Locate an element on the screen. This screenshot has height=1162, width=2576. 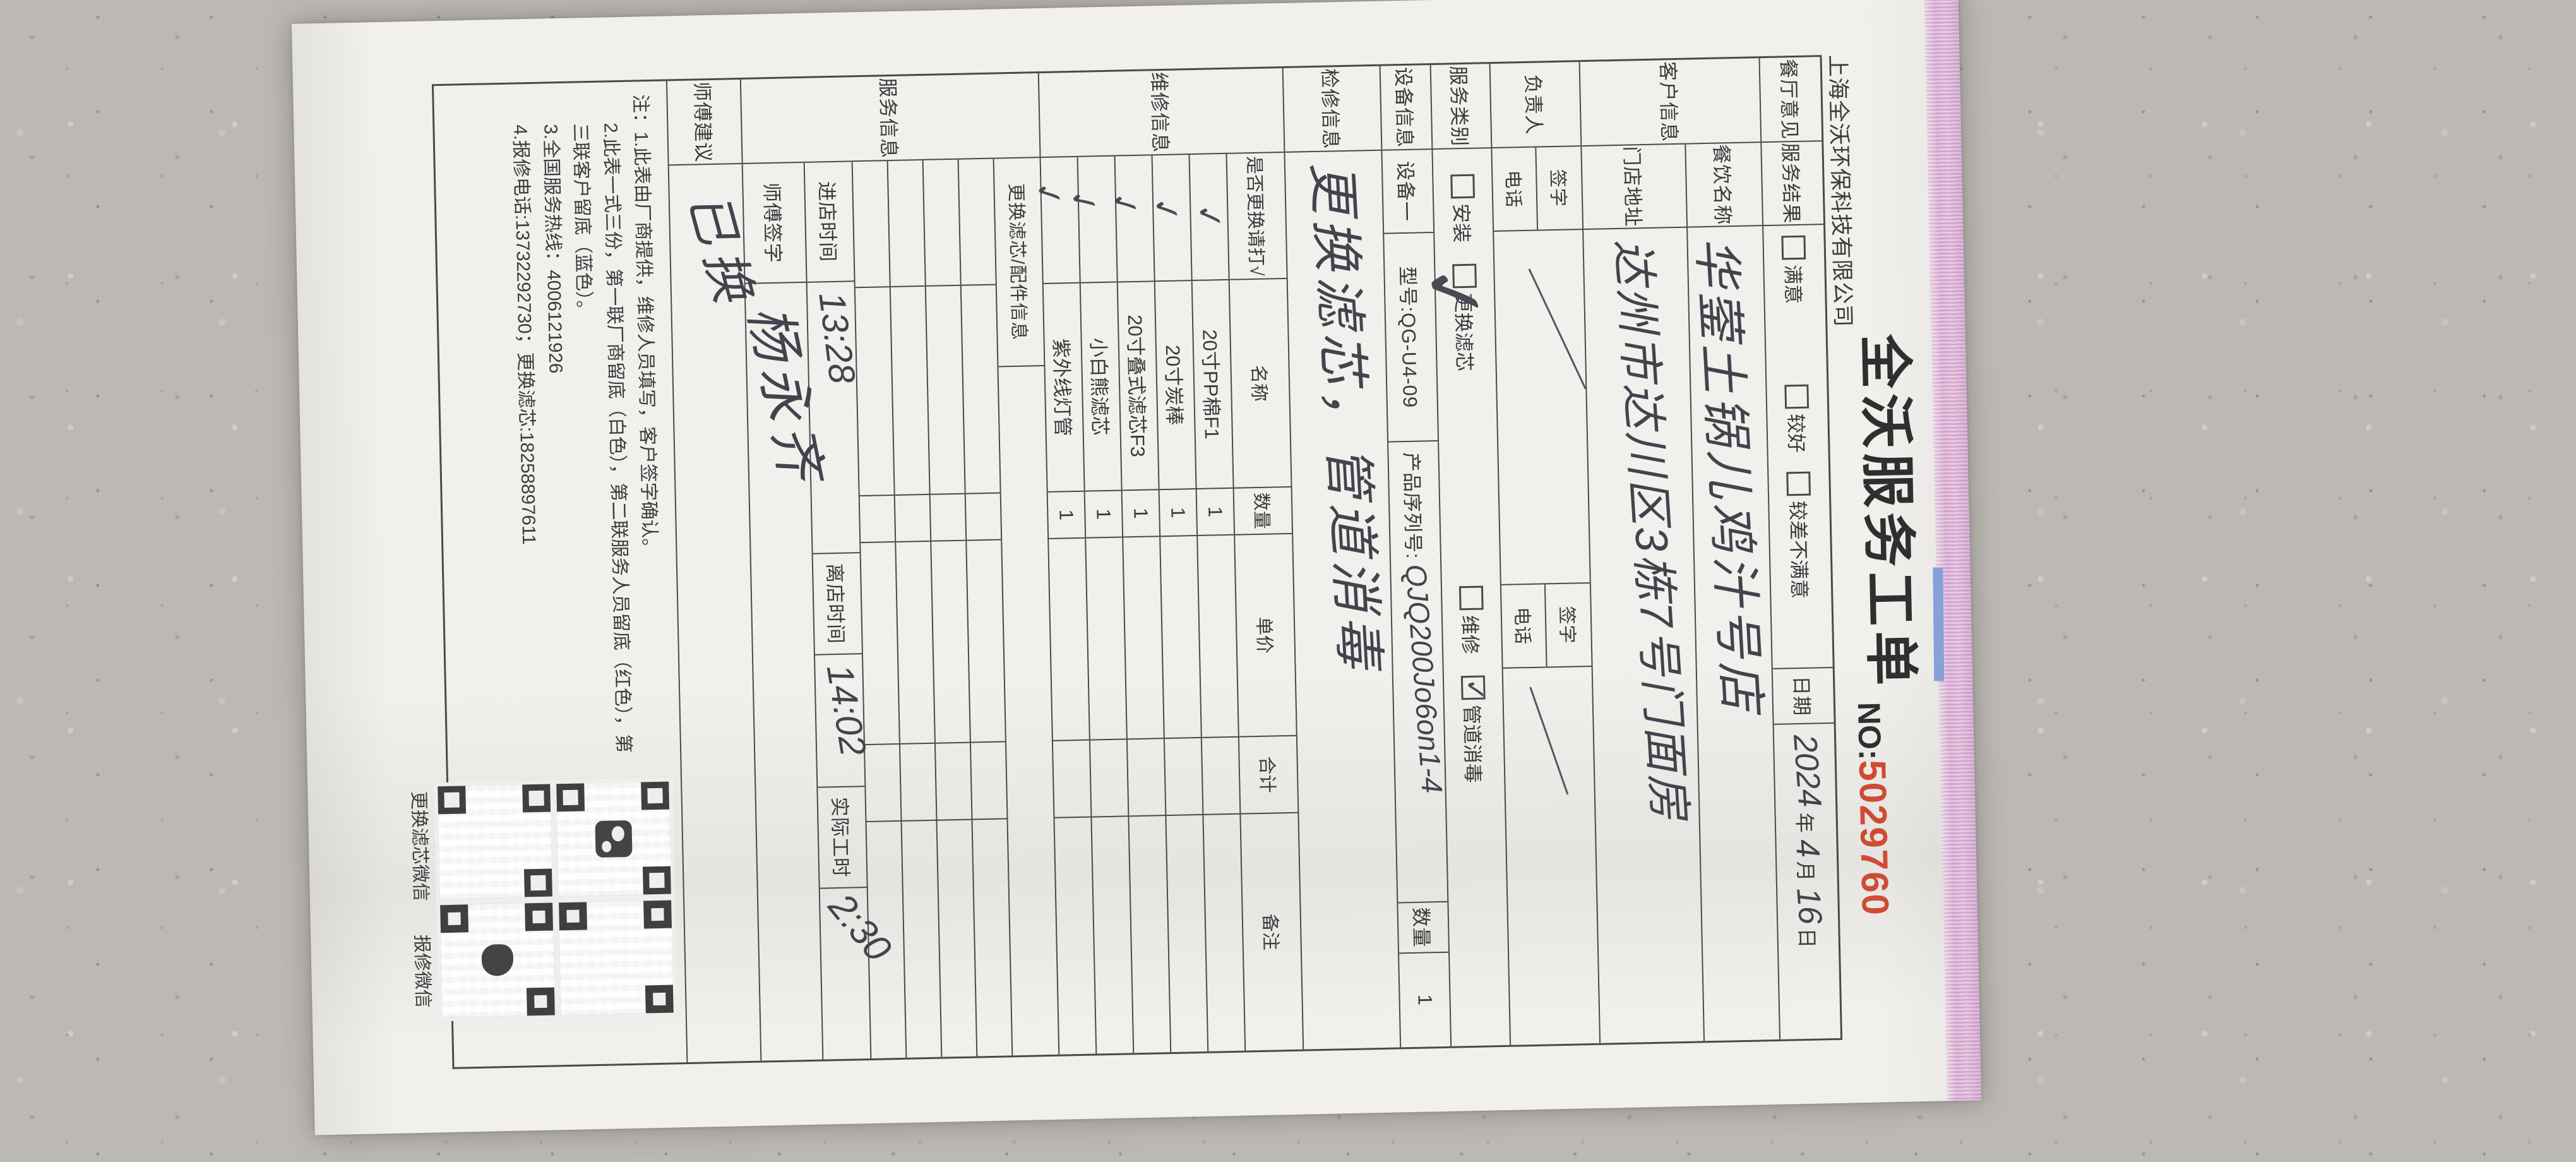
row-service-info: 服务信息 更换滤芯/配件信息 is located at coordinates (898, 567).